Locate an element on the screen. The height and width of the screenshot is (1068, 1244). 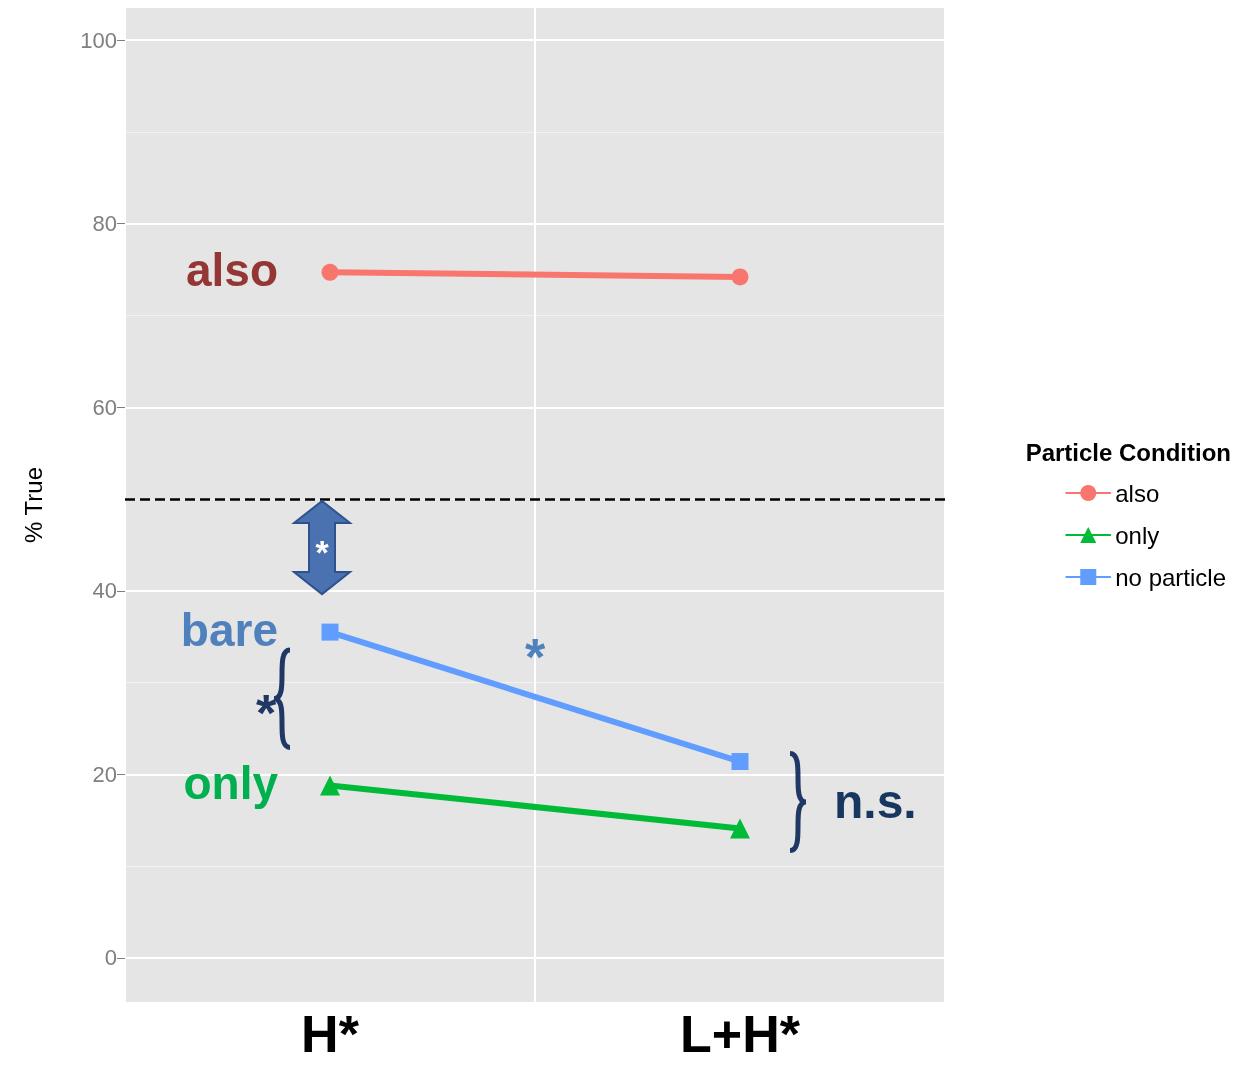
y-tick-label: 60 is located at coordinates (104, 407).